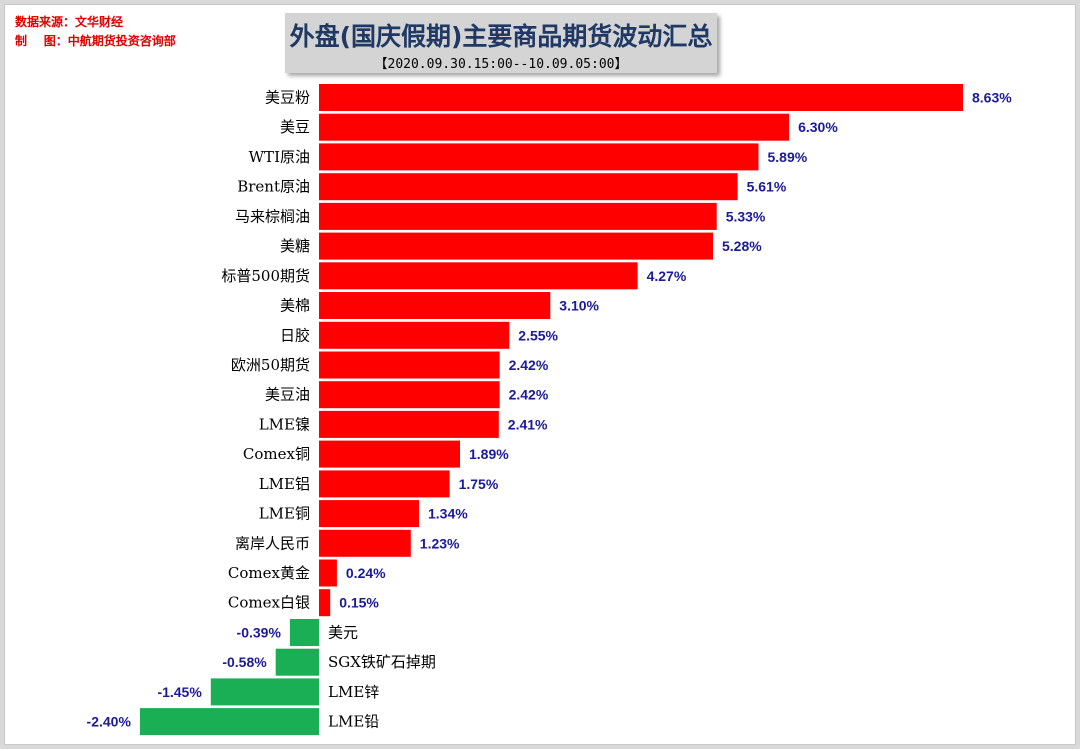 This screenshot has width=1080, height=749. I want to click on category-label: WTI原油, so click(279, 157).